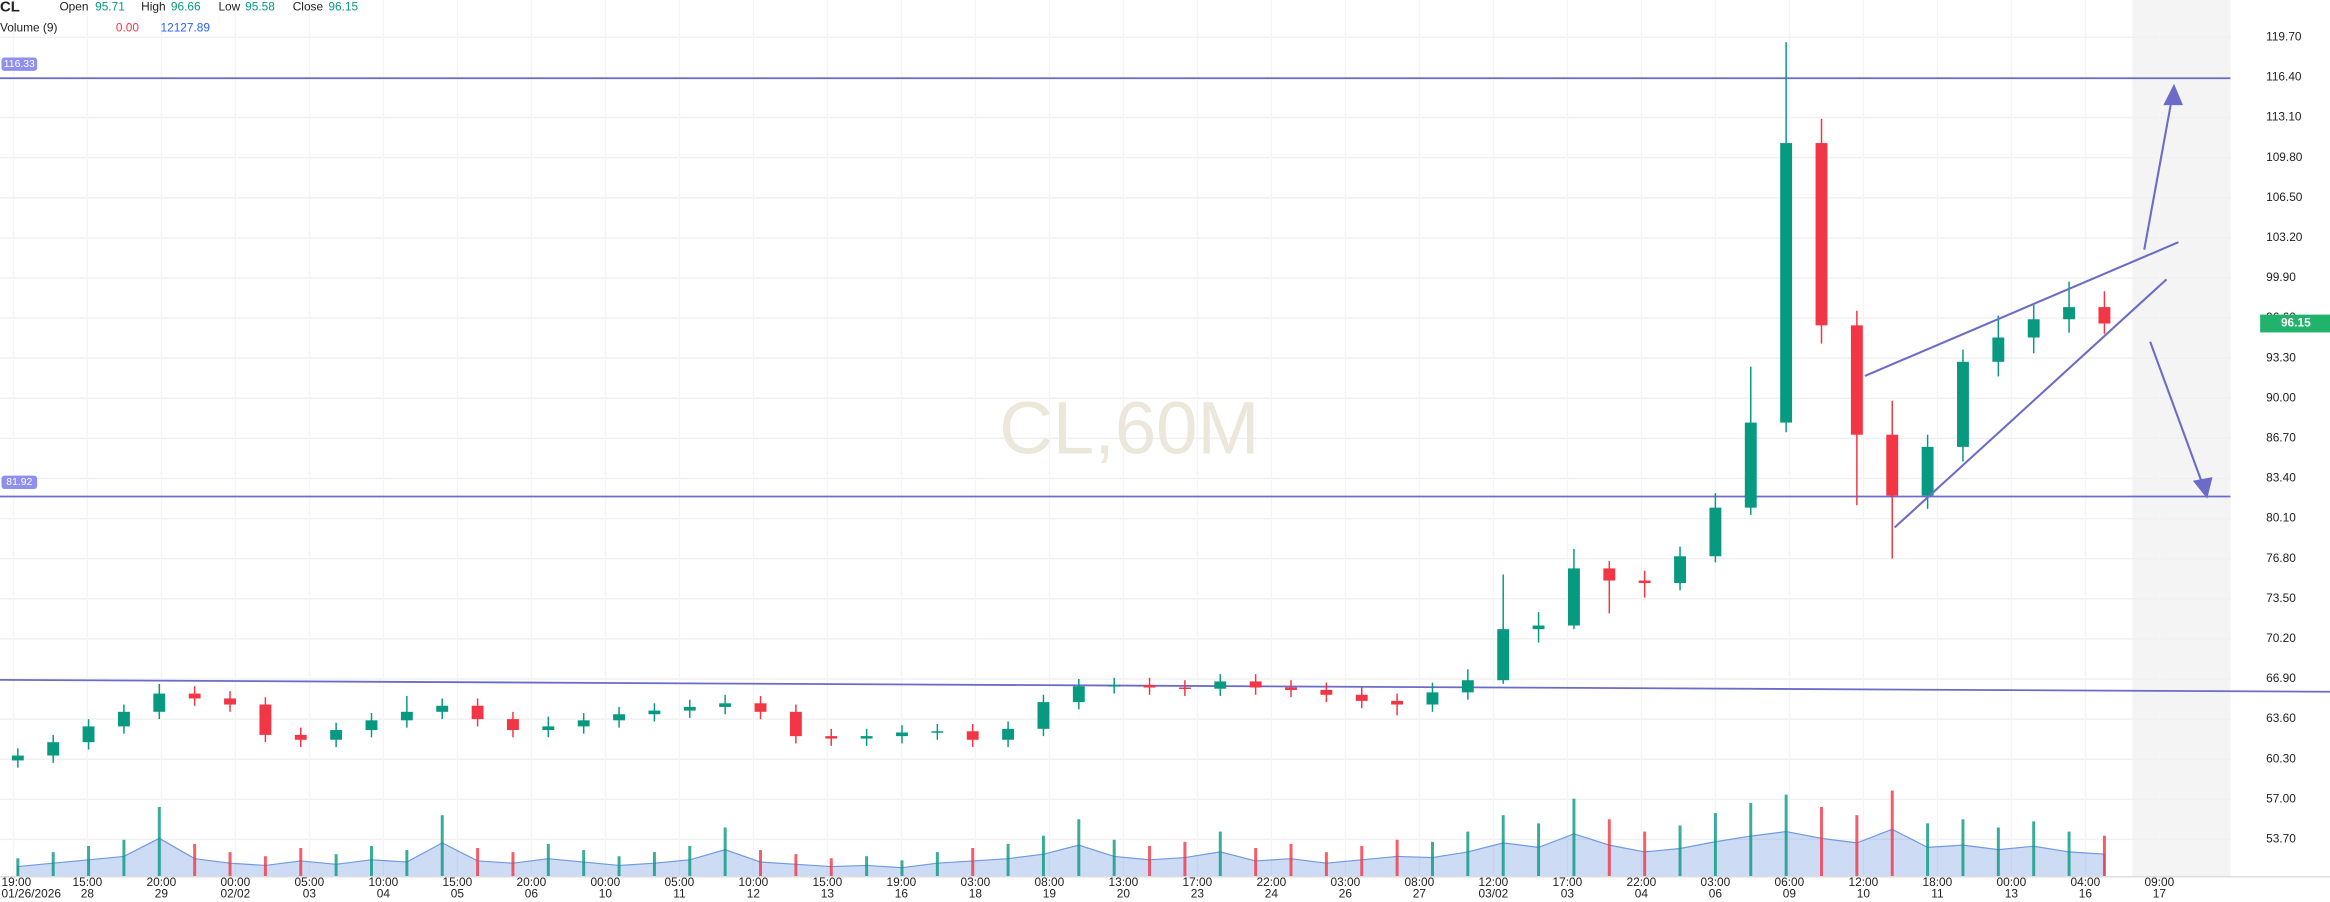 The image size is (2330, 902). What do you see at coordinates (458, 882) in the screenshot?
I see `x-tick-label: 15:00` at bounding box center [458, 882].